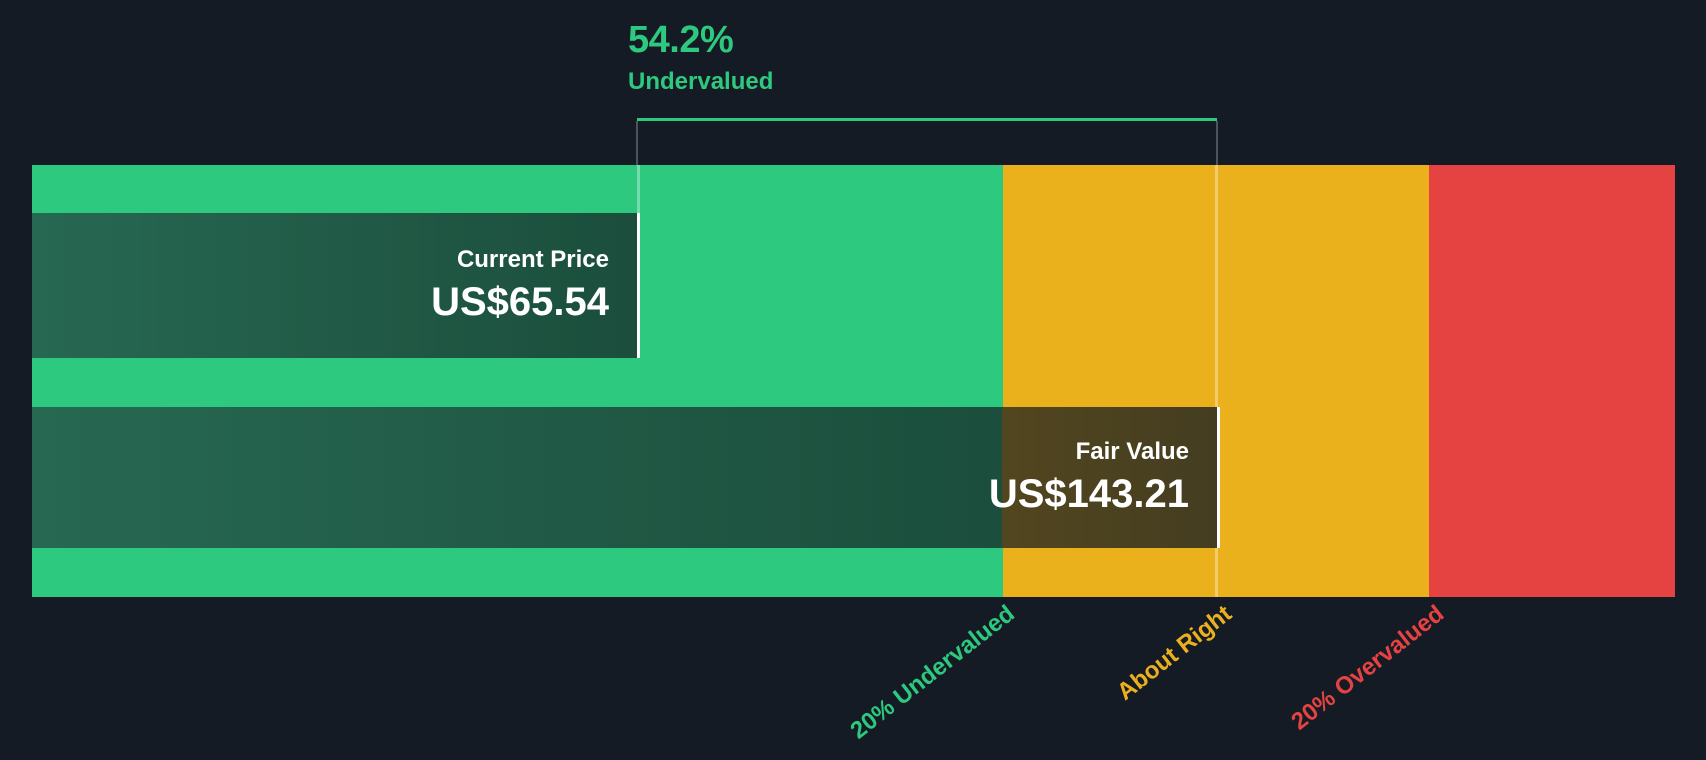  What do you see at coordinates (932, 672) in the screenshot?
I see `axis-label-20pct-undervalued: 20% Undervalued` at bounding box center [932, 672].